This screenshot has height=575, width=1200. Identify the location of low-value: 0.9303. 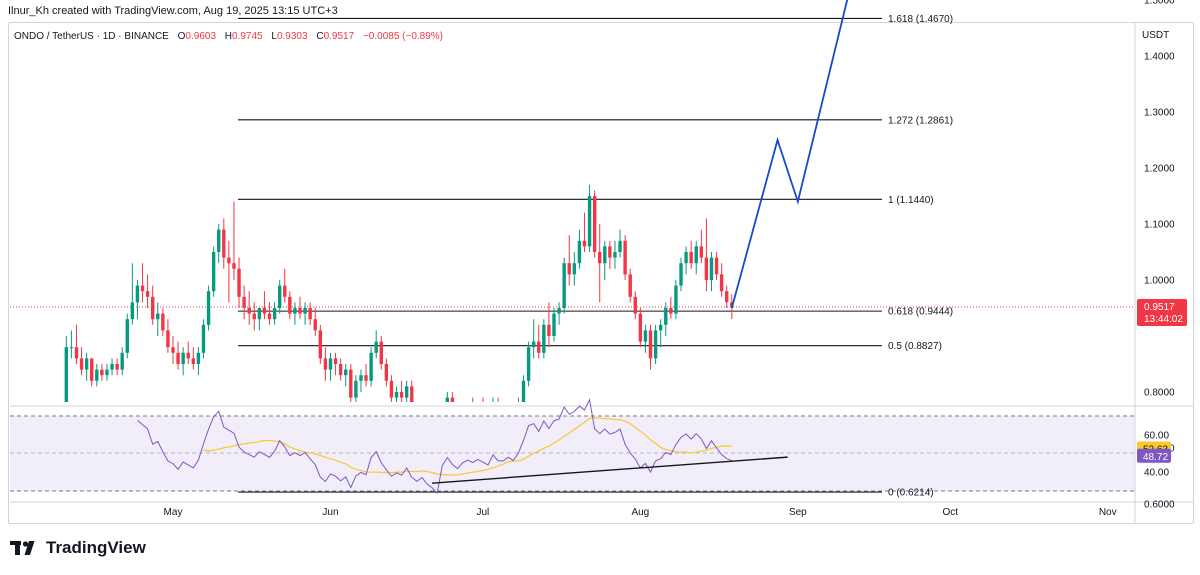
(292, 36).